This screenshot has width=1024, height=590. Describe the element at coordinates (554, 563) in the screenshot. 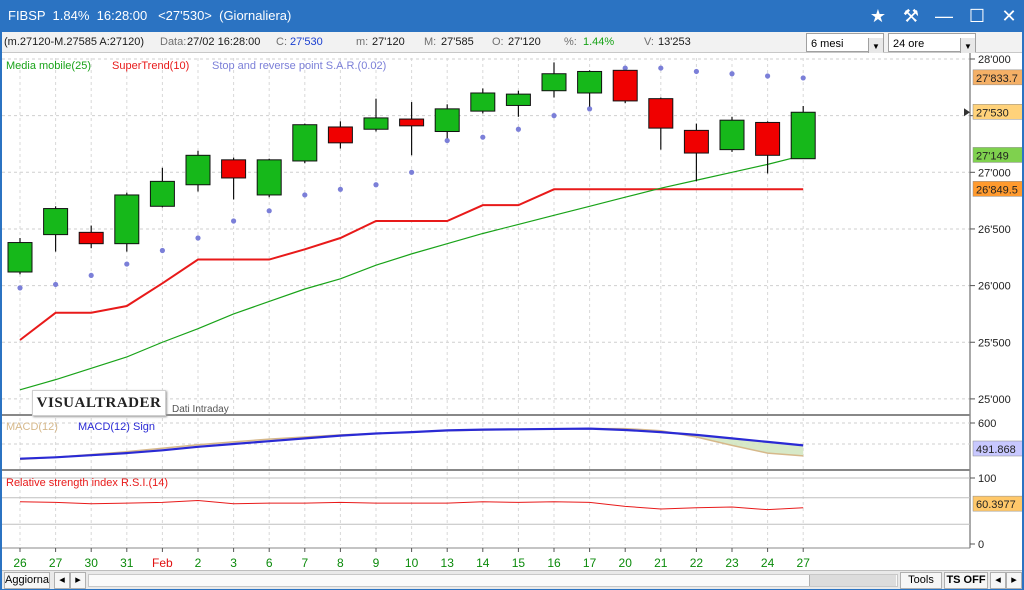

I see `x-tick-label: 16` at that location.